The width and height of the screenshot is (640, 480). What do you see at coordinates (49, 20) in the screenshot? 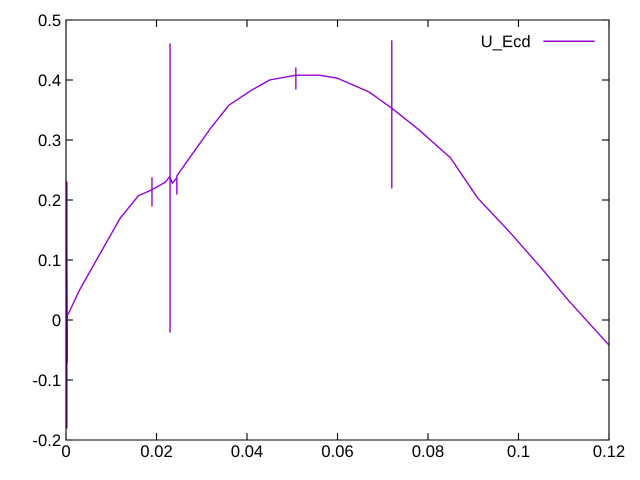
I see `y-tick-label: 0.5` at bounding box center [49, 20].